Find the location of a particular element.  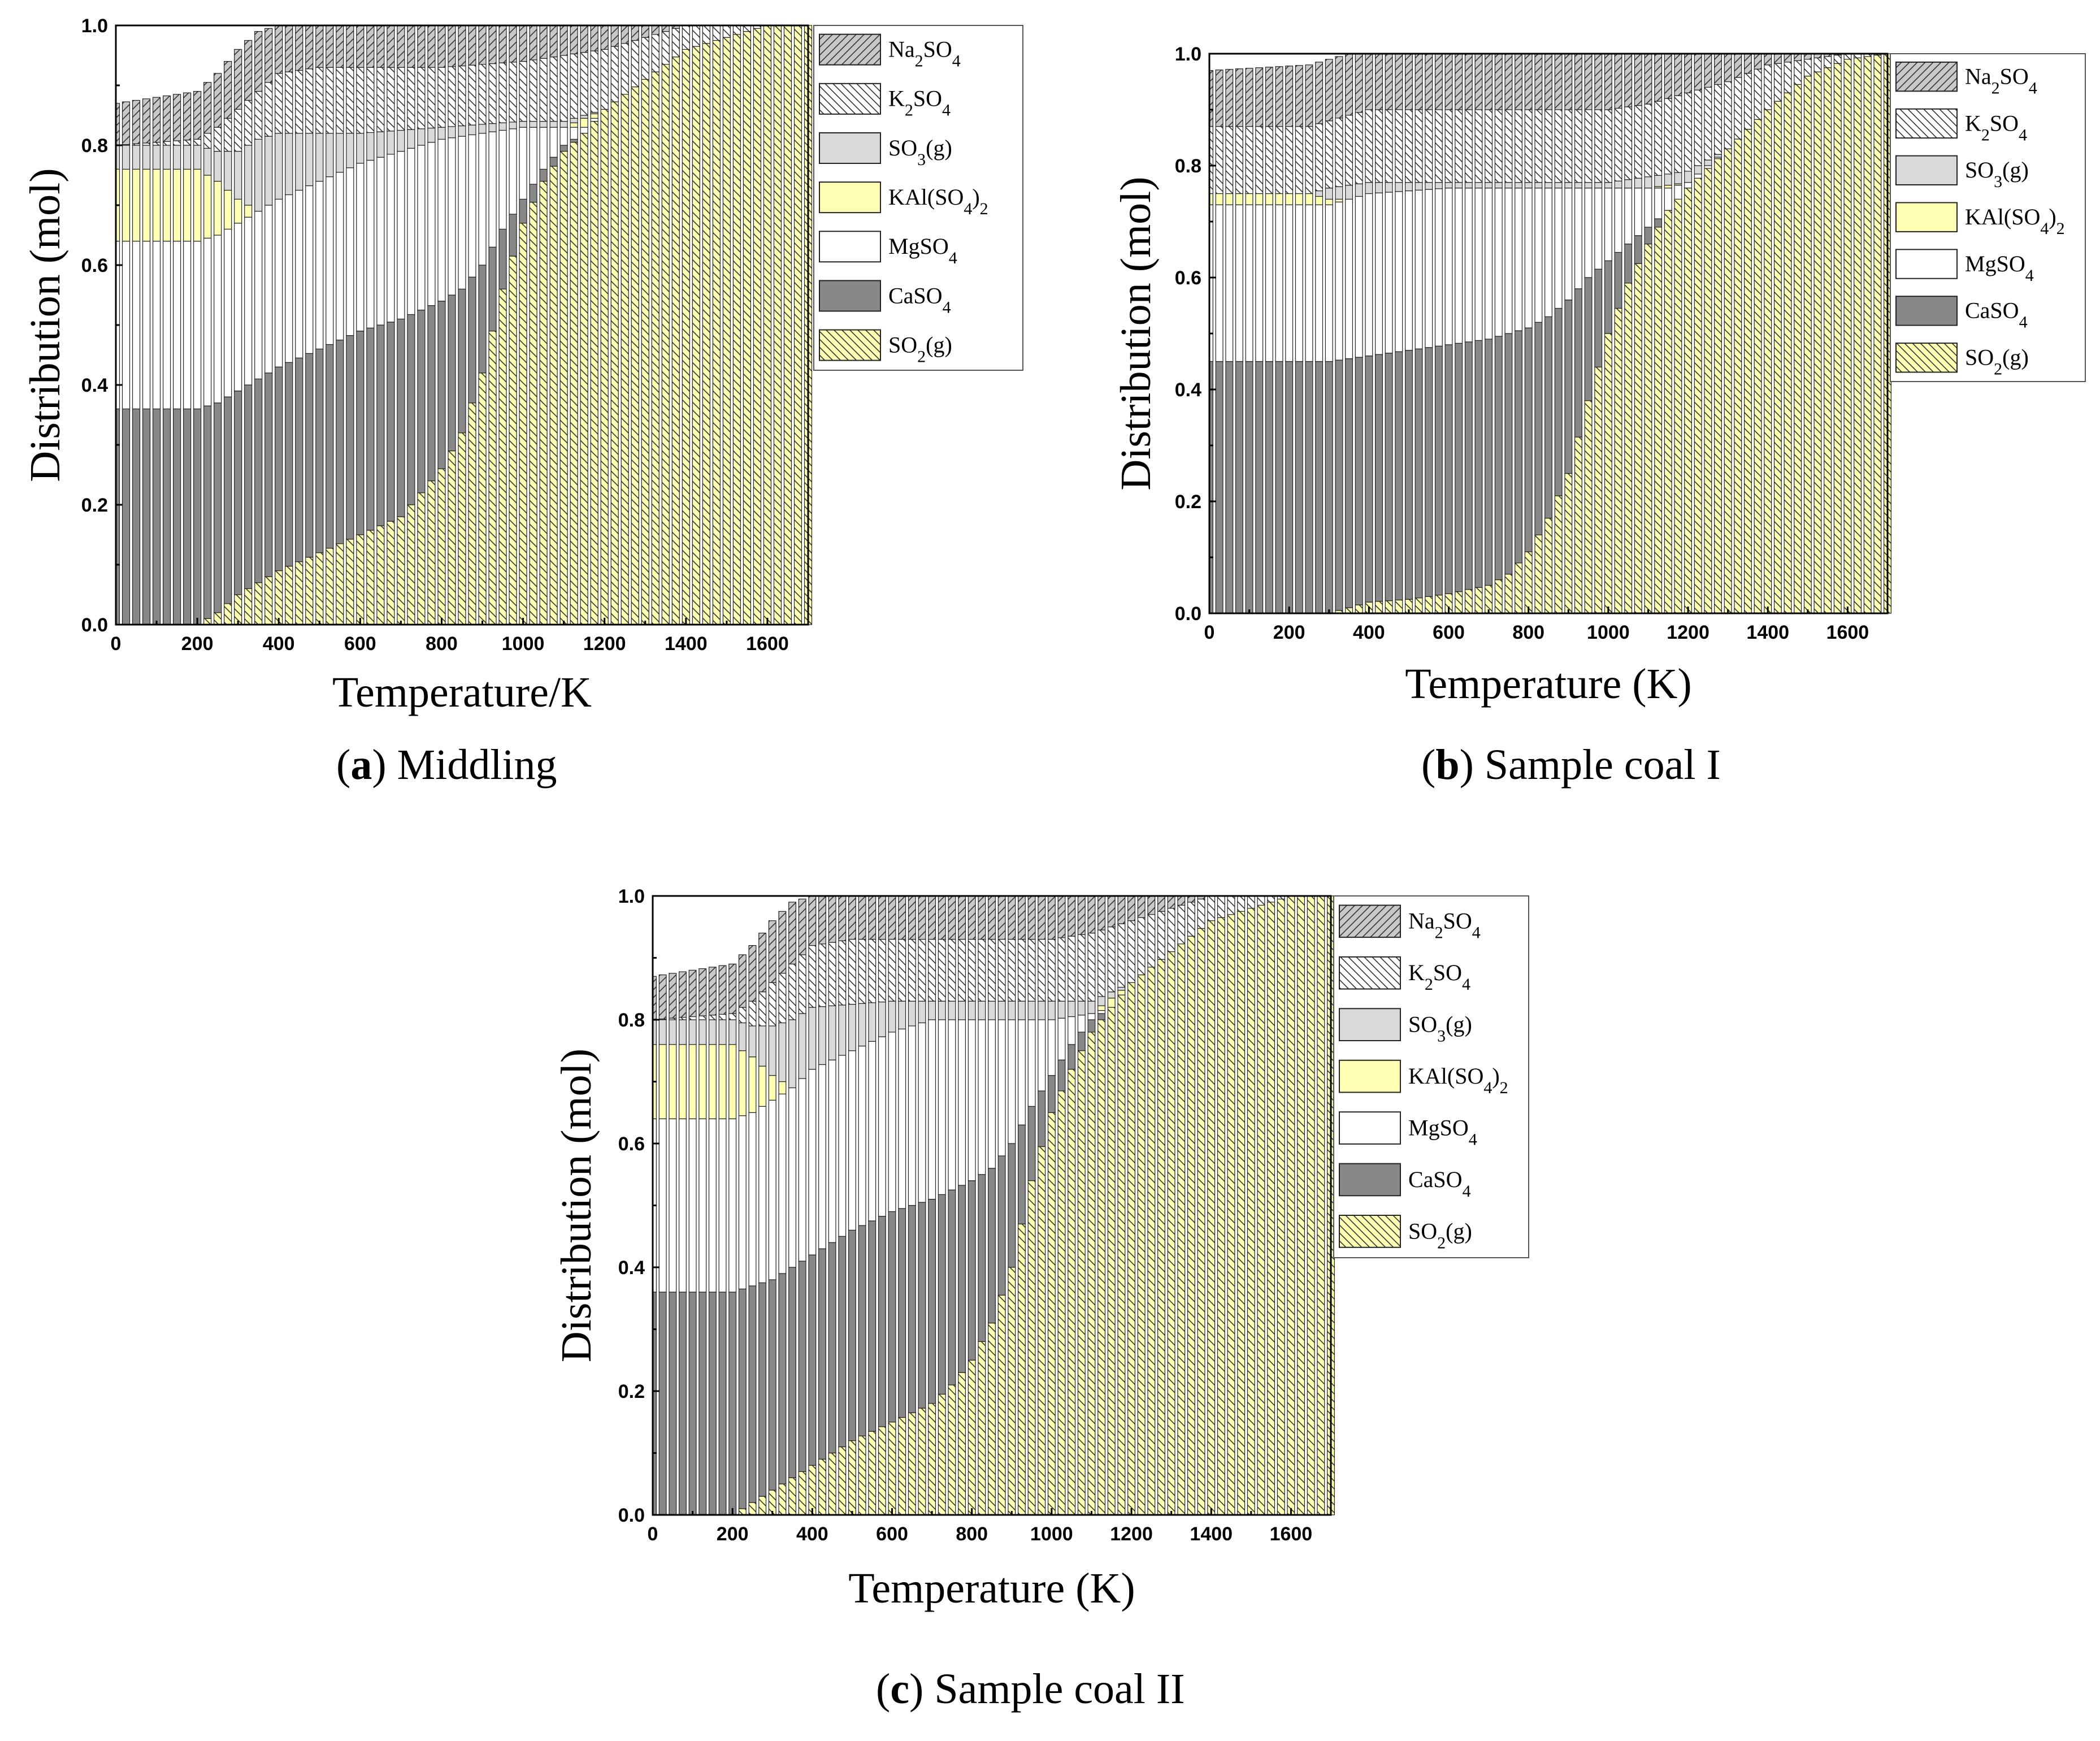

x-tick-label: 1000 is located at coordinates (523, 644).